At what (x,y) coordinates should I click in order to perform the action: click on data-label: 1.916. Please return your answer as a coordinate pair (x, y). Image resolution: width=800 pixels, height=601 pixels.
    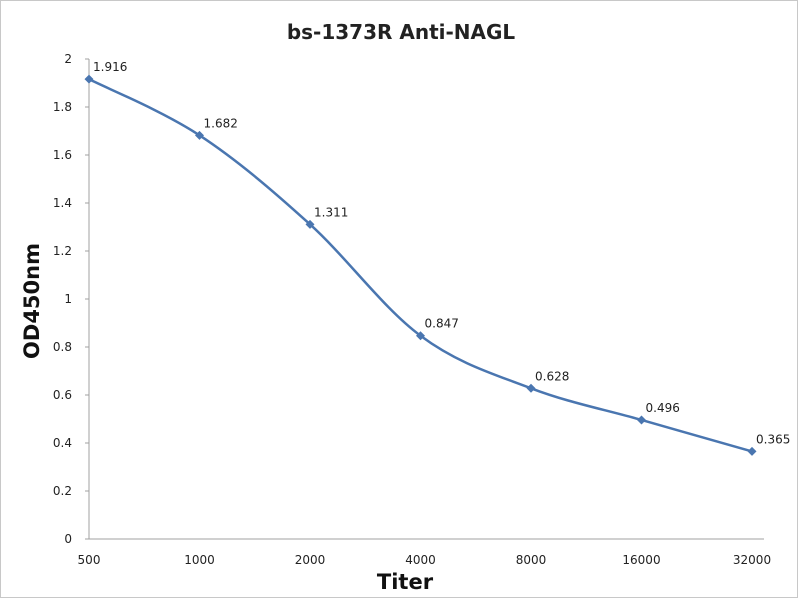
    Looking at the image, I should click on (110, 67).